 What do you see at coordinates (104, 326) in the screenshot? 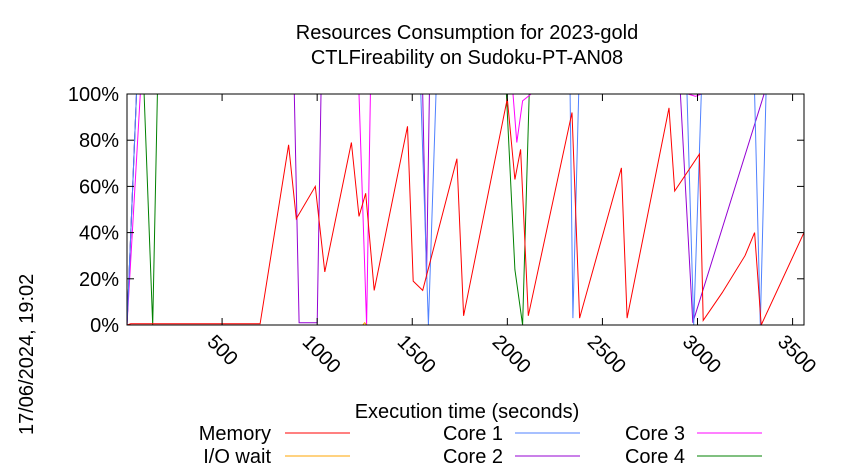
I see `y-tick-label: 0%` at bounding box center [104, 326].